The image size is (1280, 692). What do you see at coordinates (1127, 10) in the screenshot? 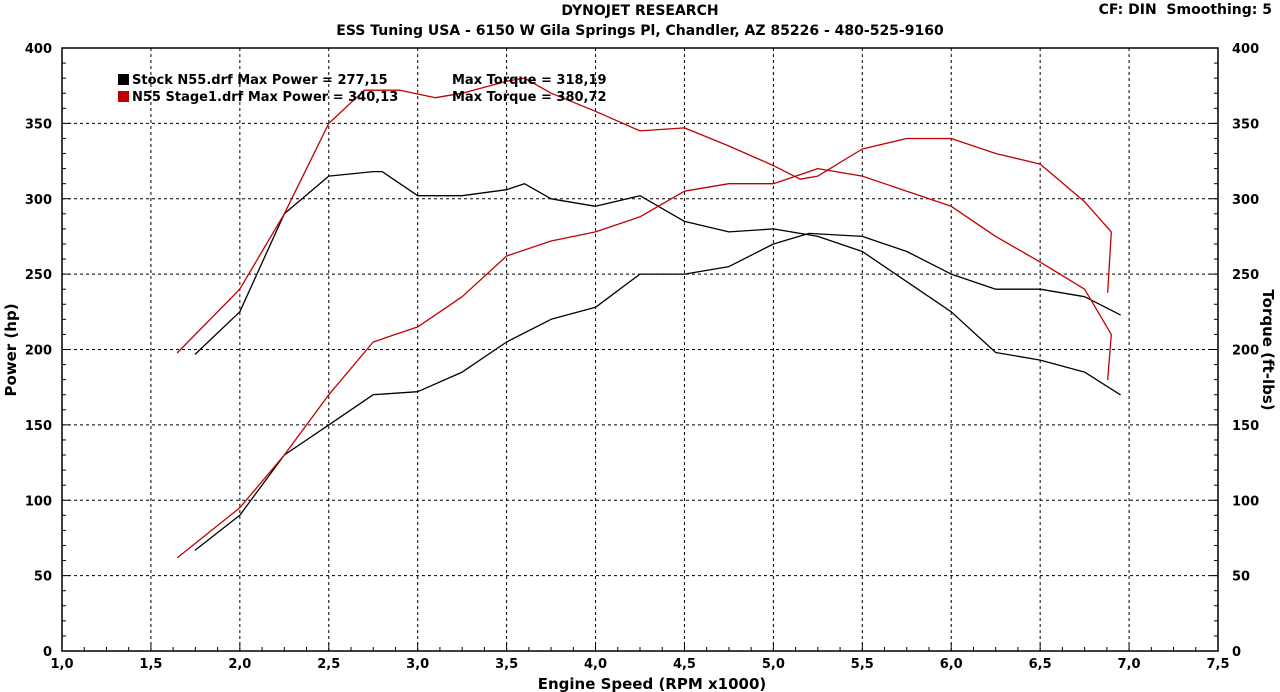
I see `cf-label: CF: DIN` at bounding box center [1127, 10].